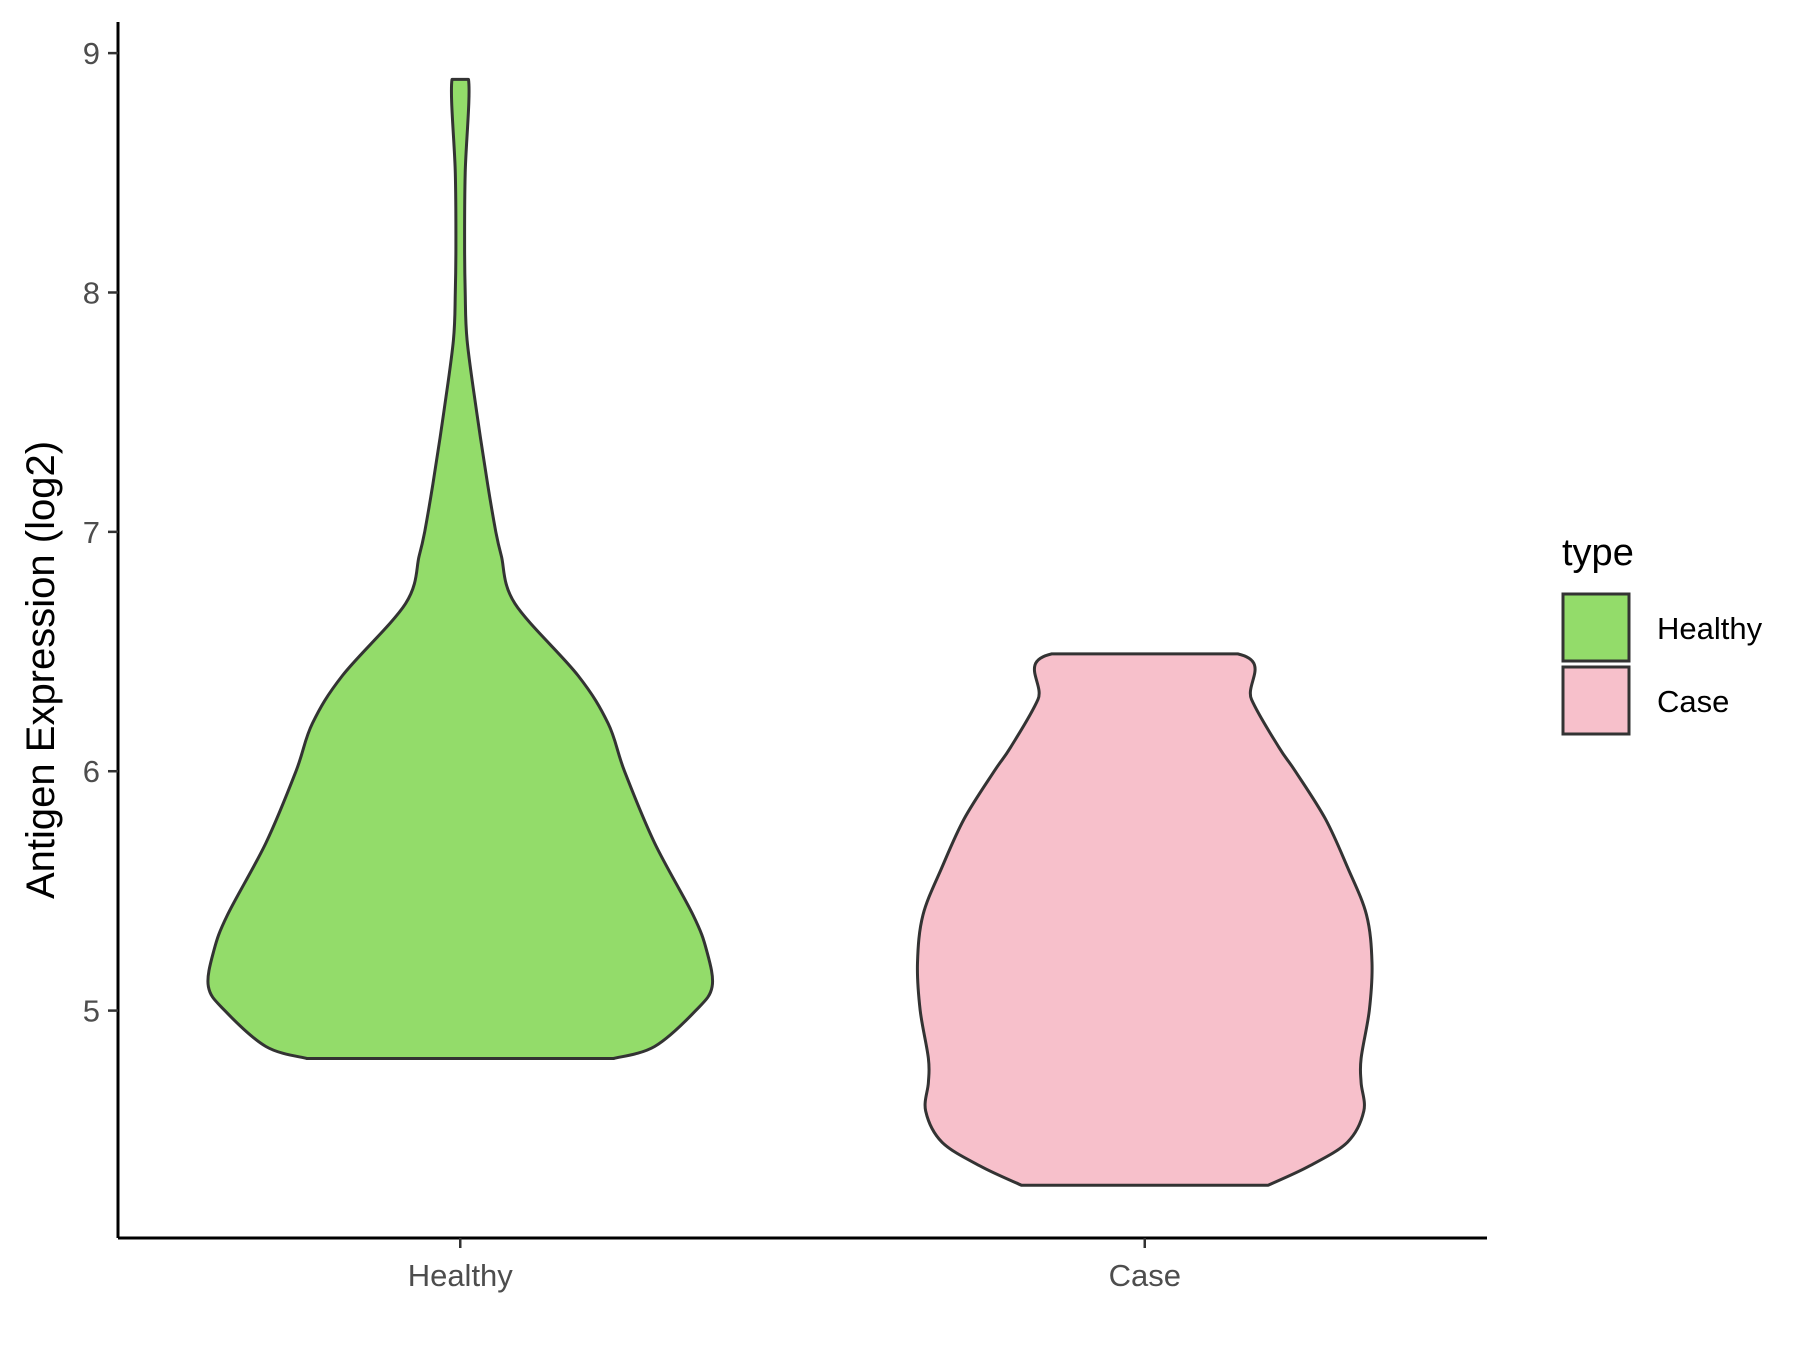 This screenshot has height=1350, width=1800. Describe the element at coordinates (91, 1011) in the screenshot. I see `y-tick-label: 5` at that location.